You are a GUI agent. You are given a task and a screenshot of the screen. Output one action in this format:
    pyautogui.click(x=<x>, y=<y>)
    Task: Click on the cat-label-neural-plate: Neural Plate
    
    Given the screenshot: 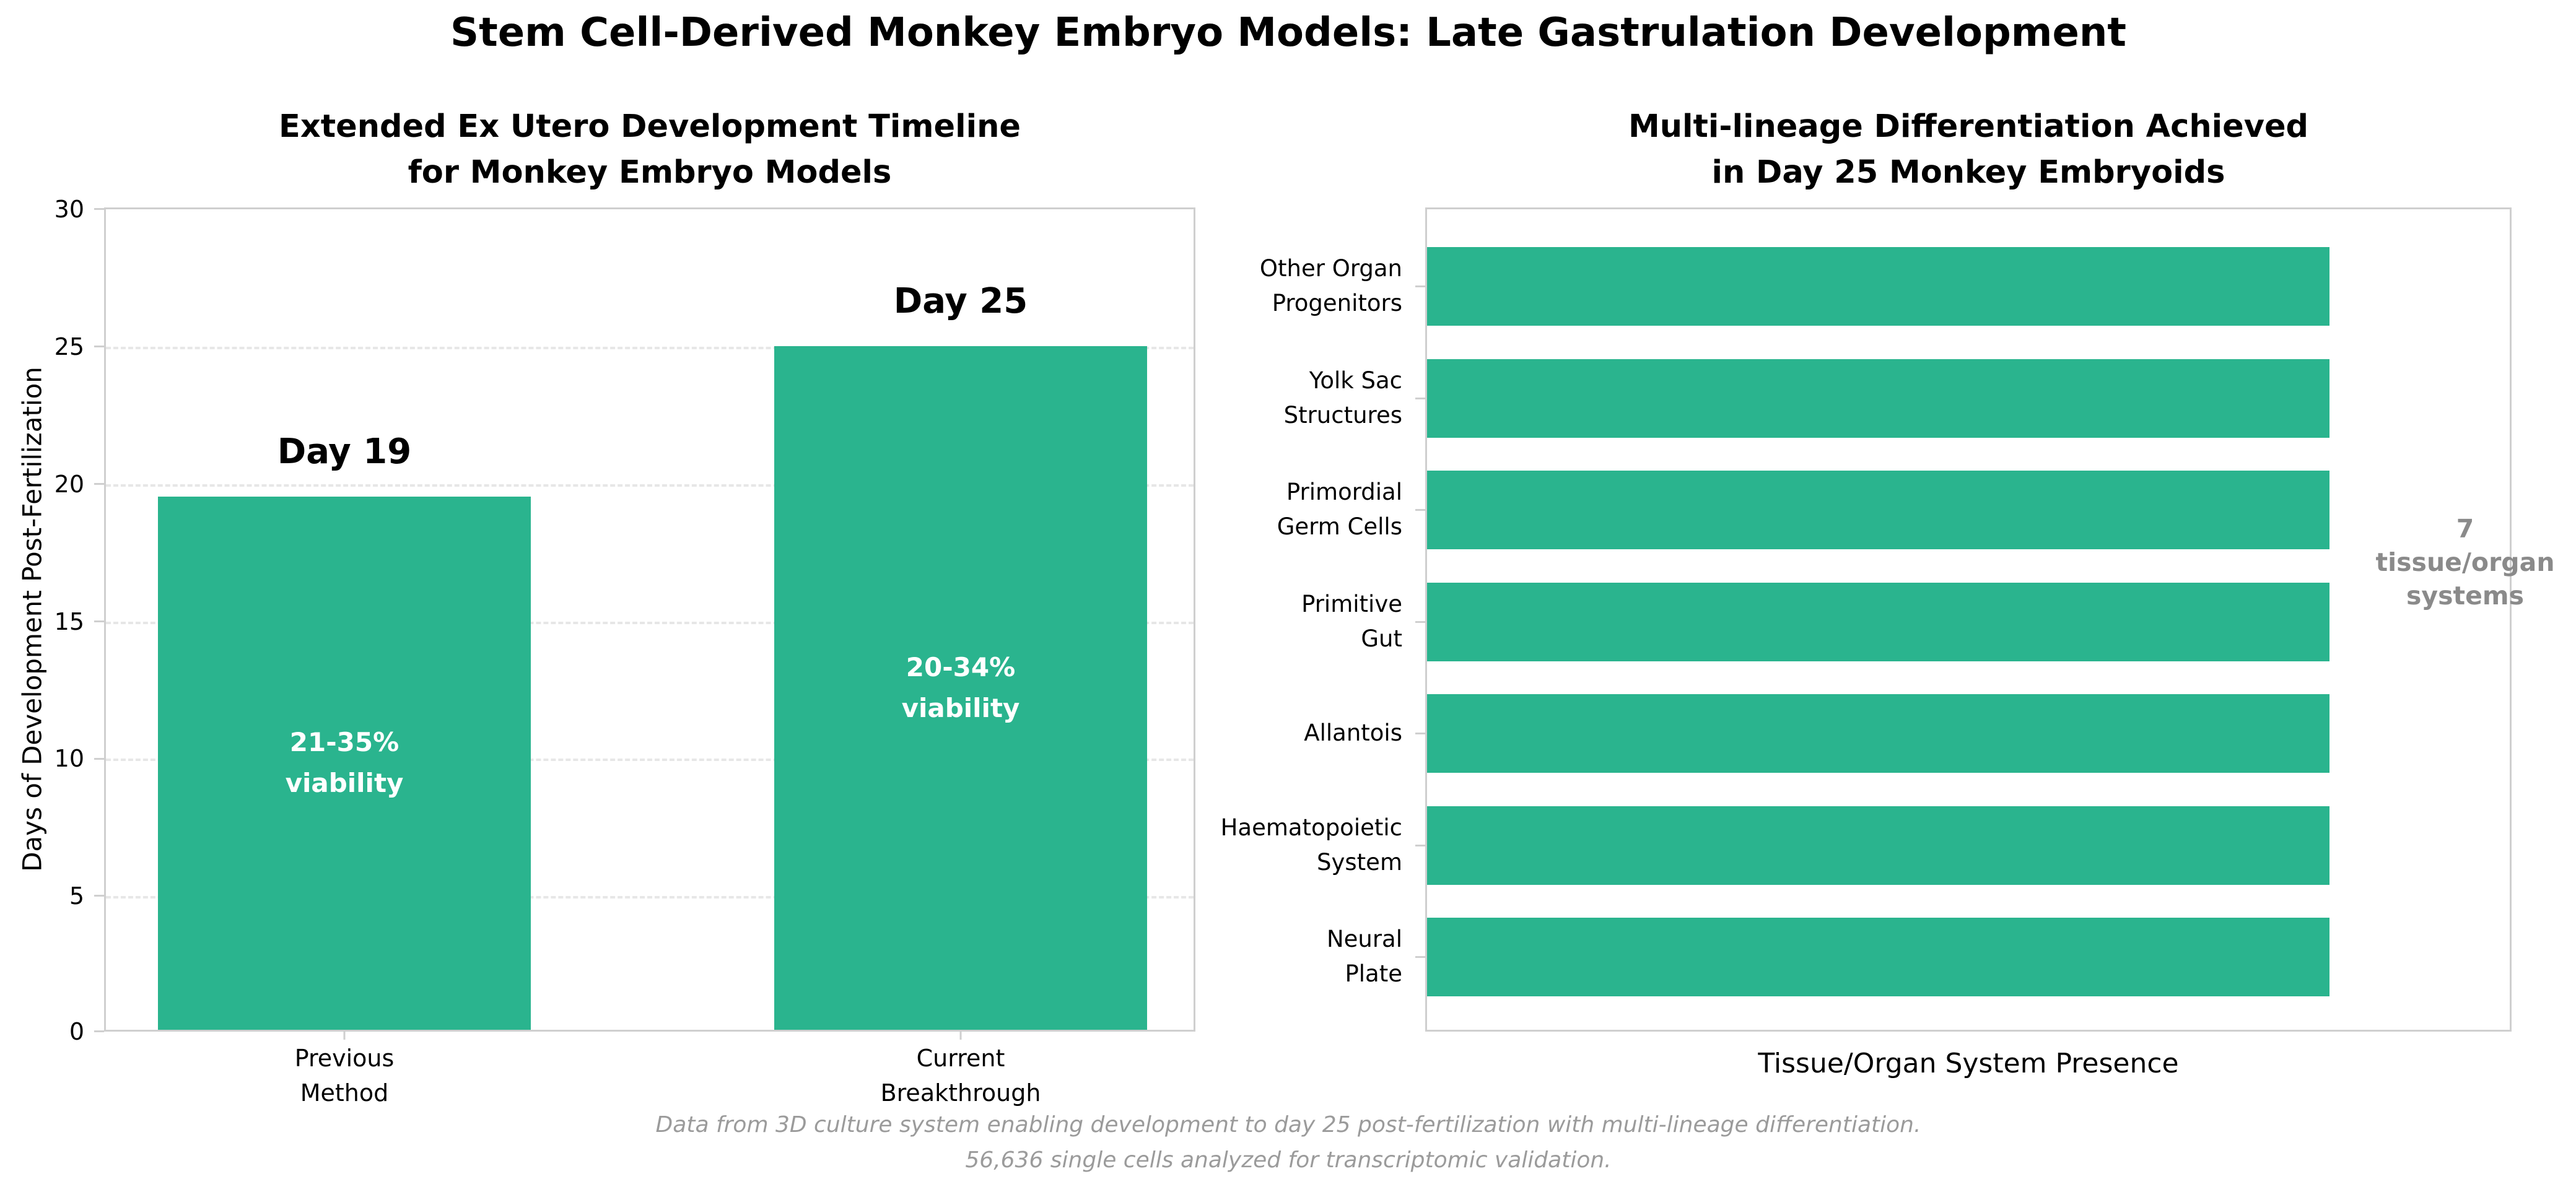 What is the action you would take?
    pyautogui.click(x=1364, y=956)
    